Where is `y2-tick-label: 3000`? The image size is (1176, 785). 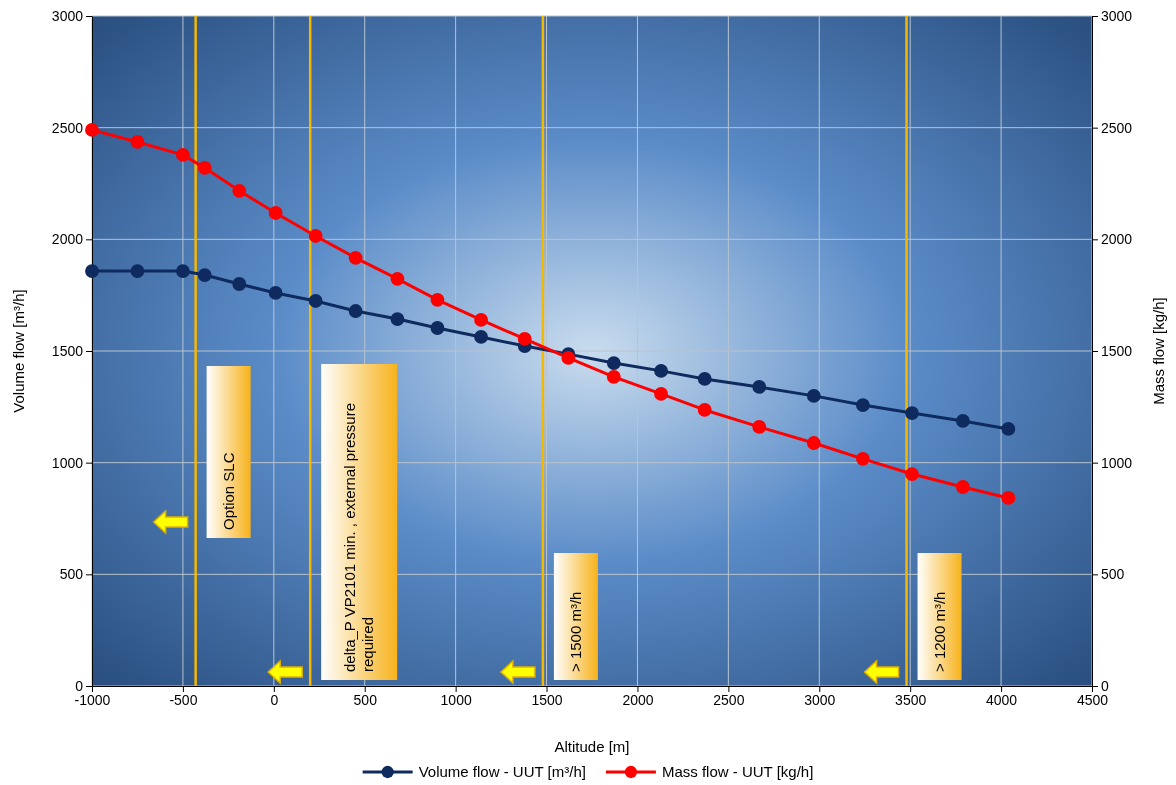 y2-tick-label: 3000 is located at coordinates (1117, 15).